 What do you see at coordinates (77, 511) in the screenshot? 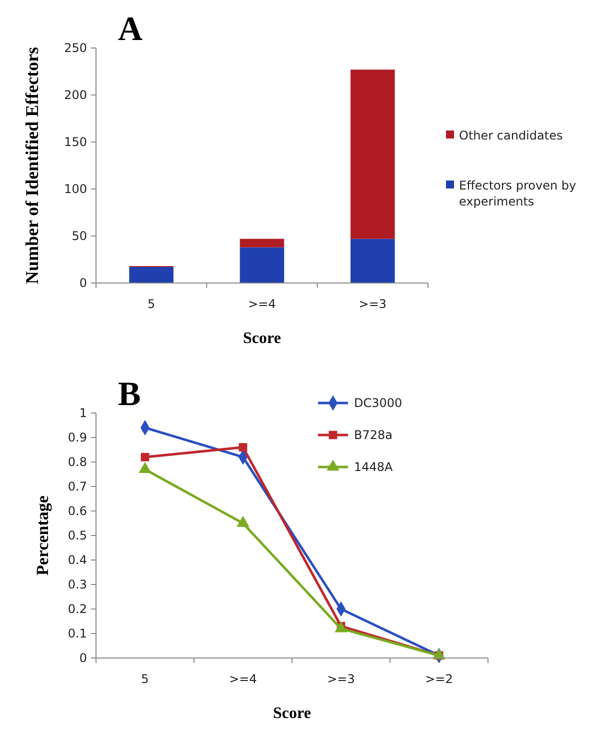
I see `y-tick-label: 0.6` at bounding box center [77, 511].